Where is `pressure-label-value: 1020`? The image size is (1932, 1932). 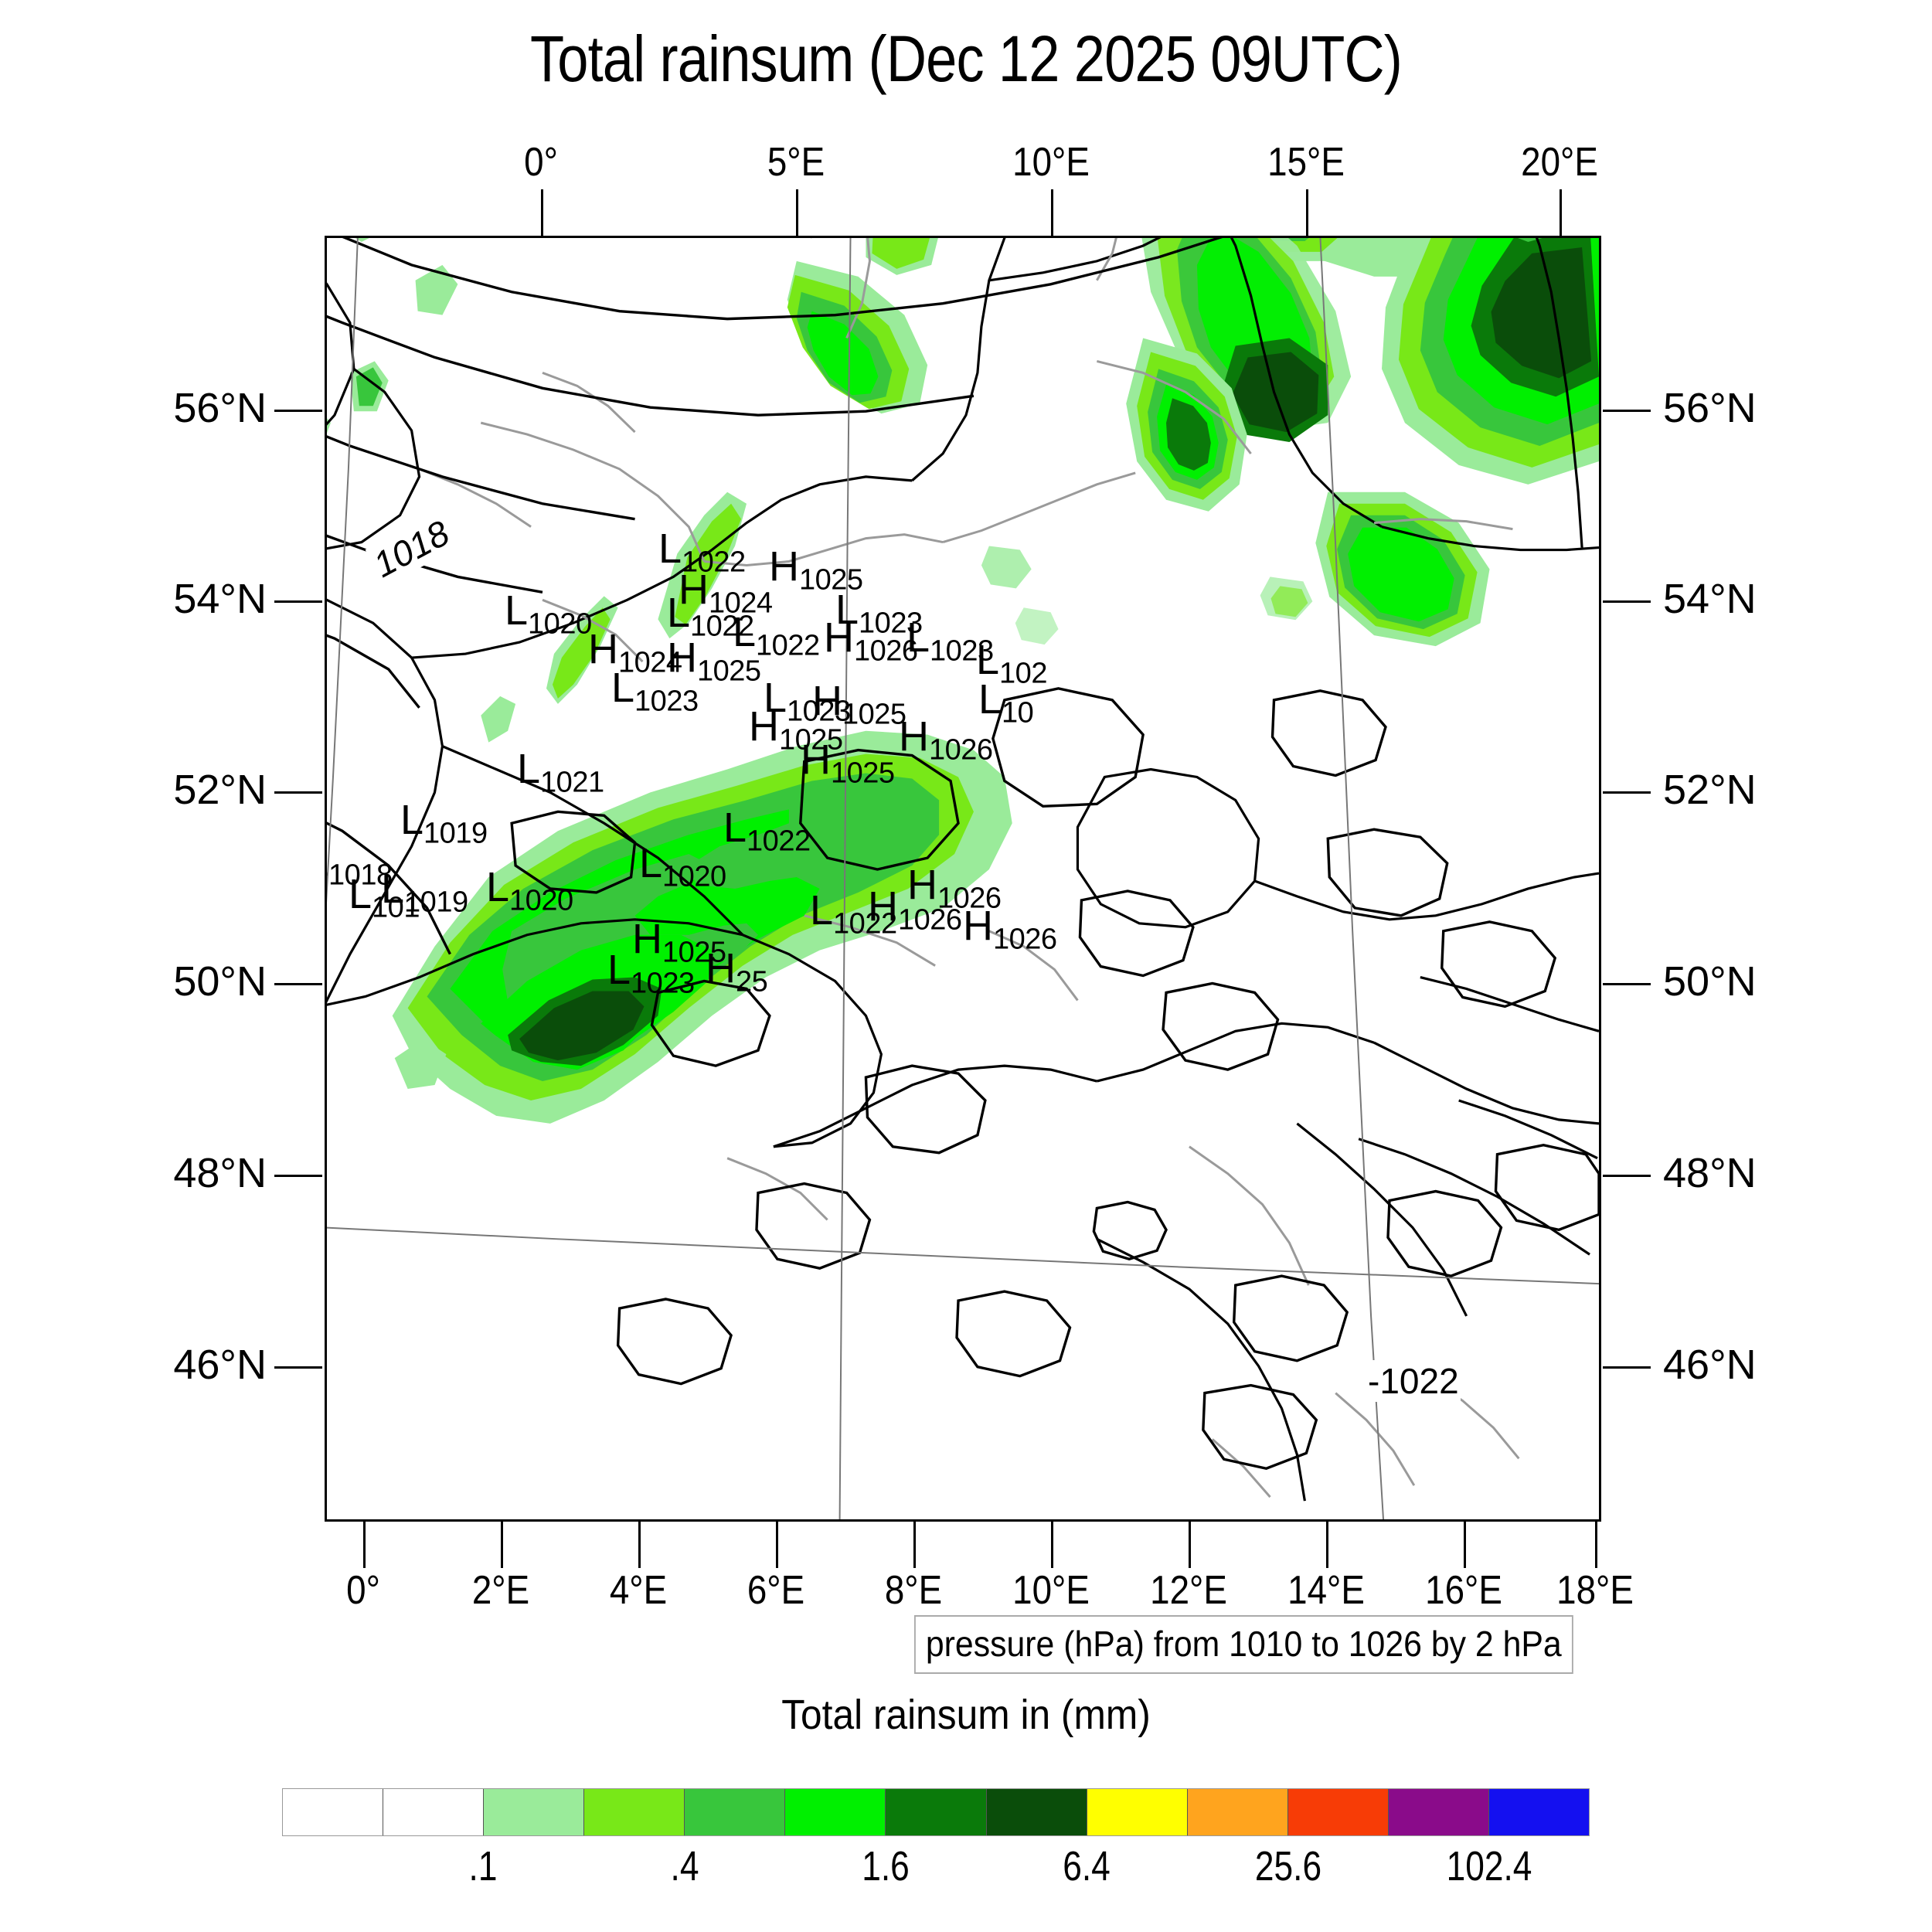 pressure-label-value: 1020 is located at coordinates (560, 624).